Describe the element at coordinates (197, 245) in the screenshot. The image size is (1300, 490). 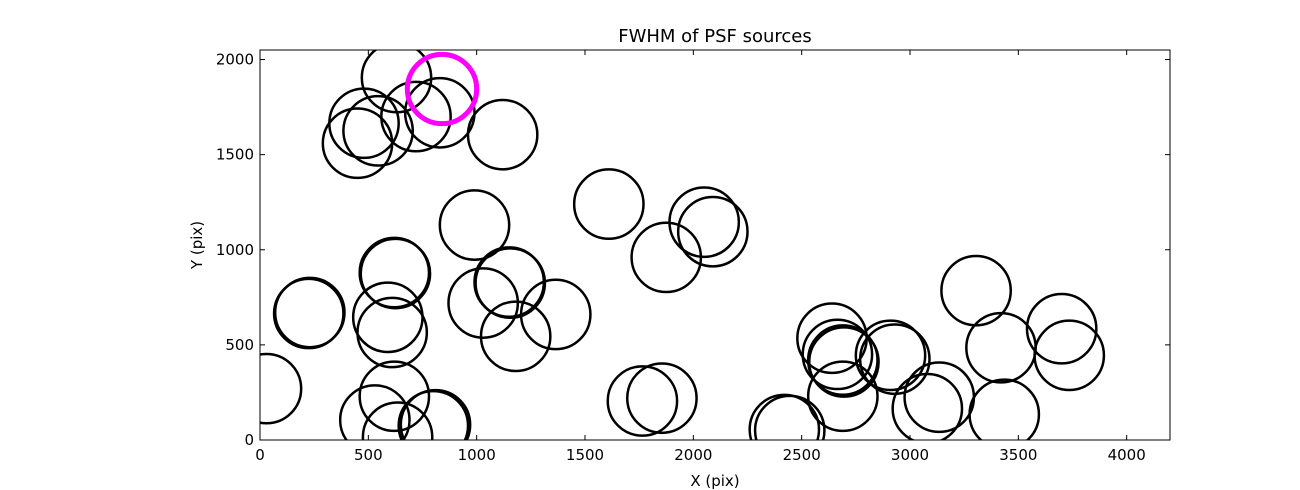
I see `y-axis-label: Y (pix)` at that location.